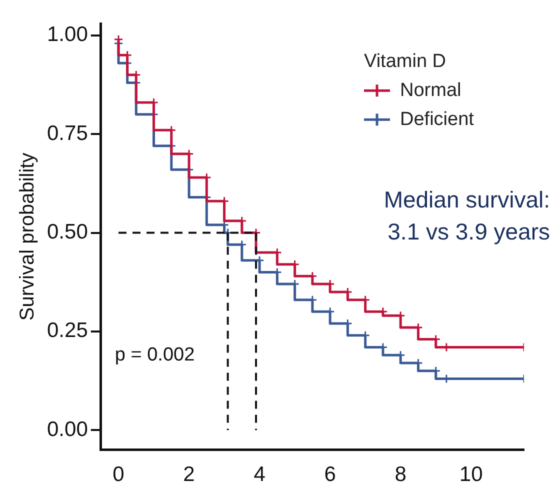 The image size is (560, 503). Describe the element at coordinates (471, 474) in the screenshot. I see `x-tick-label: 10` at that location.